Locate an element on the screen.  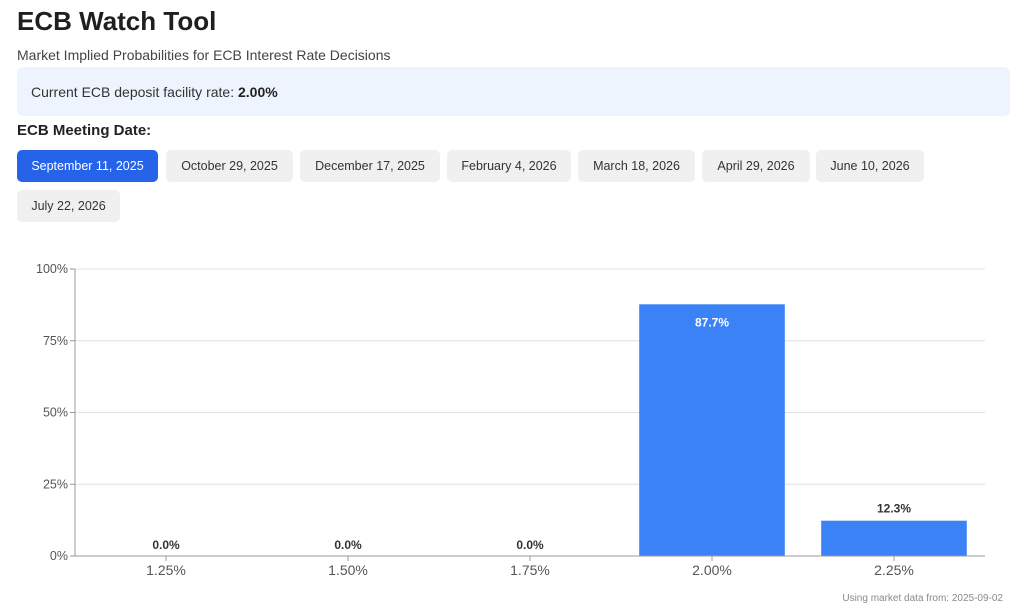
tab-meeting-date: December 17, 2025 is located at coordinates (370, 166).